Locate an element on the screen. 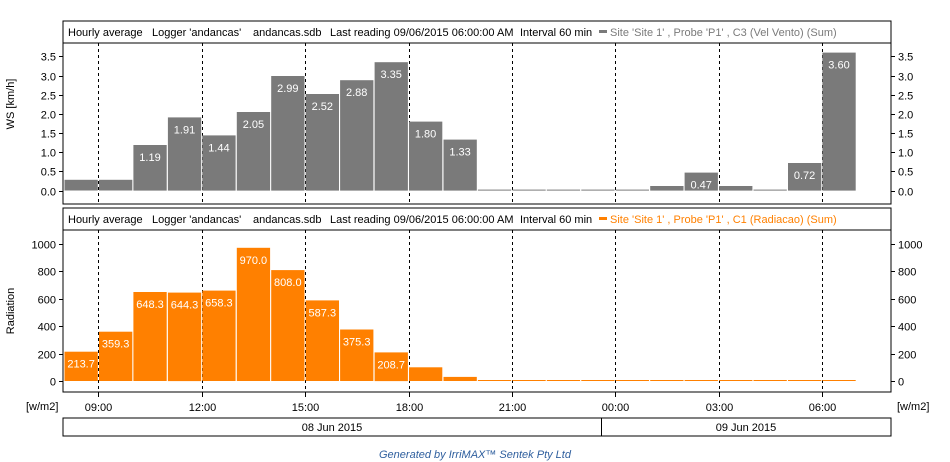  ws-bar-label-8: 2.88 is located at coordinates (356, 93).